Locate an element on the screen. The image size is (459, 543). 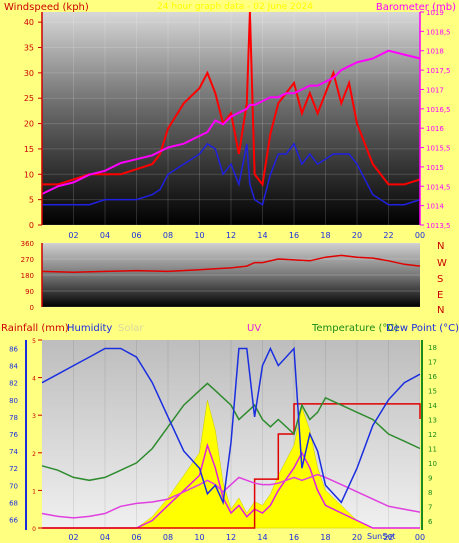
humidity-tick-label: 72 is located at coordinates (13, 469).